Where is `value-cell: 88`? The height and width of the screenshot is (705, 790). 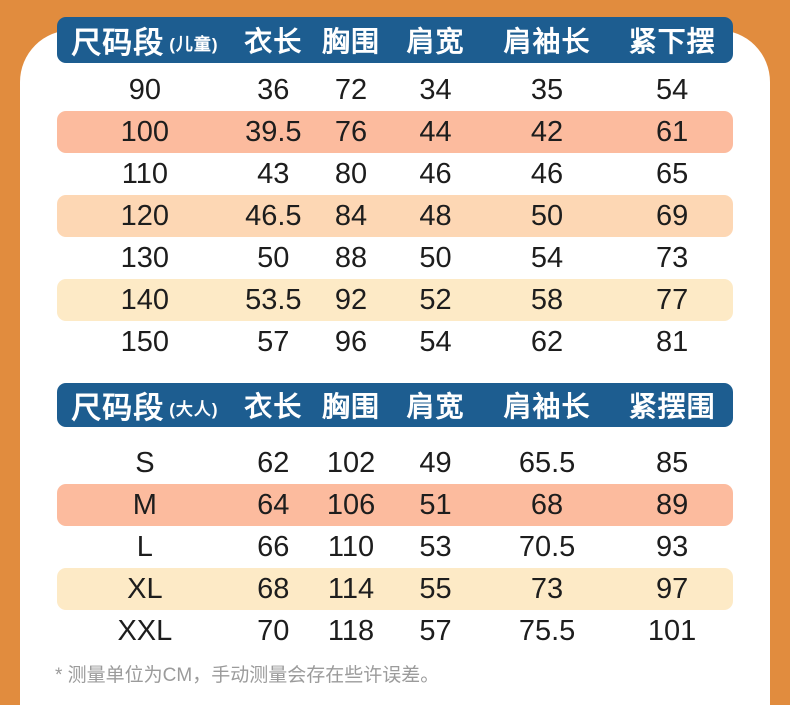 value-cell: 88 is located at coordinates (351, 257).